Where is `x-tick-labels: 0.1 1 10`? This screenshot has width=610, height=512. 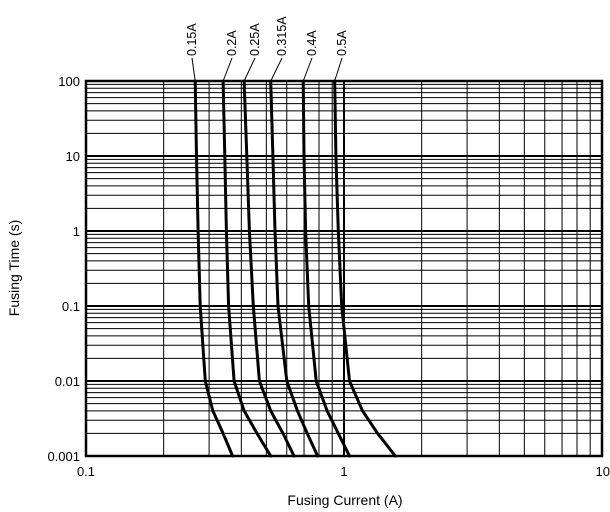
x-tick-labels: 0.1 1 10 is located at coordinates (343, 471).